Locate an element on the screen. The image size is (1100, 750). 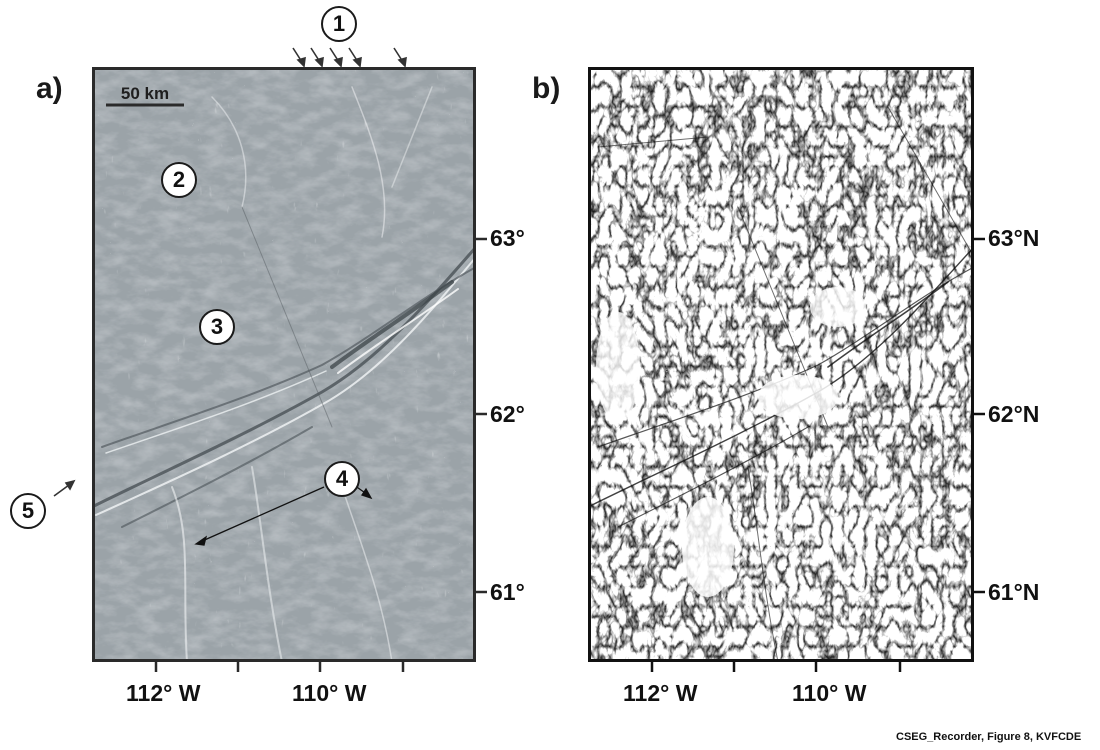
panel-b-blank-areas is located at coordinates (731, 442).